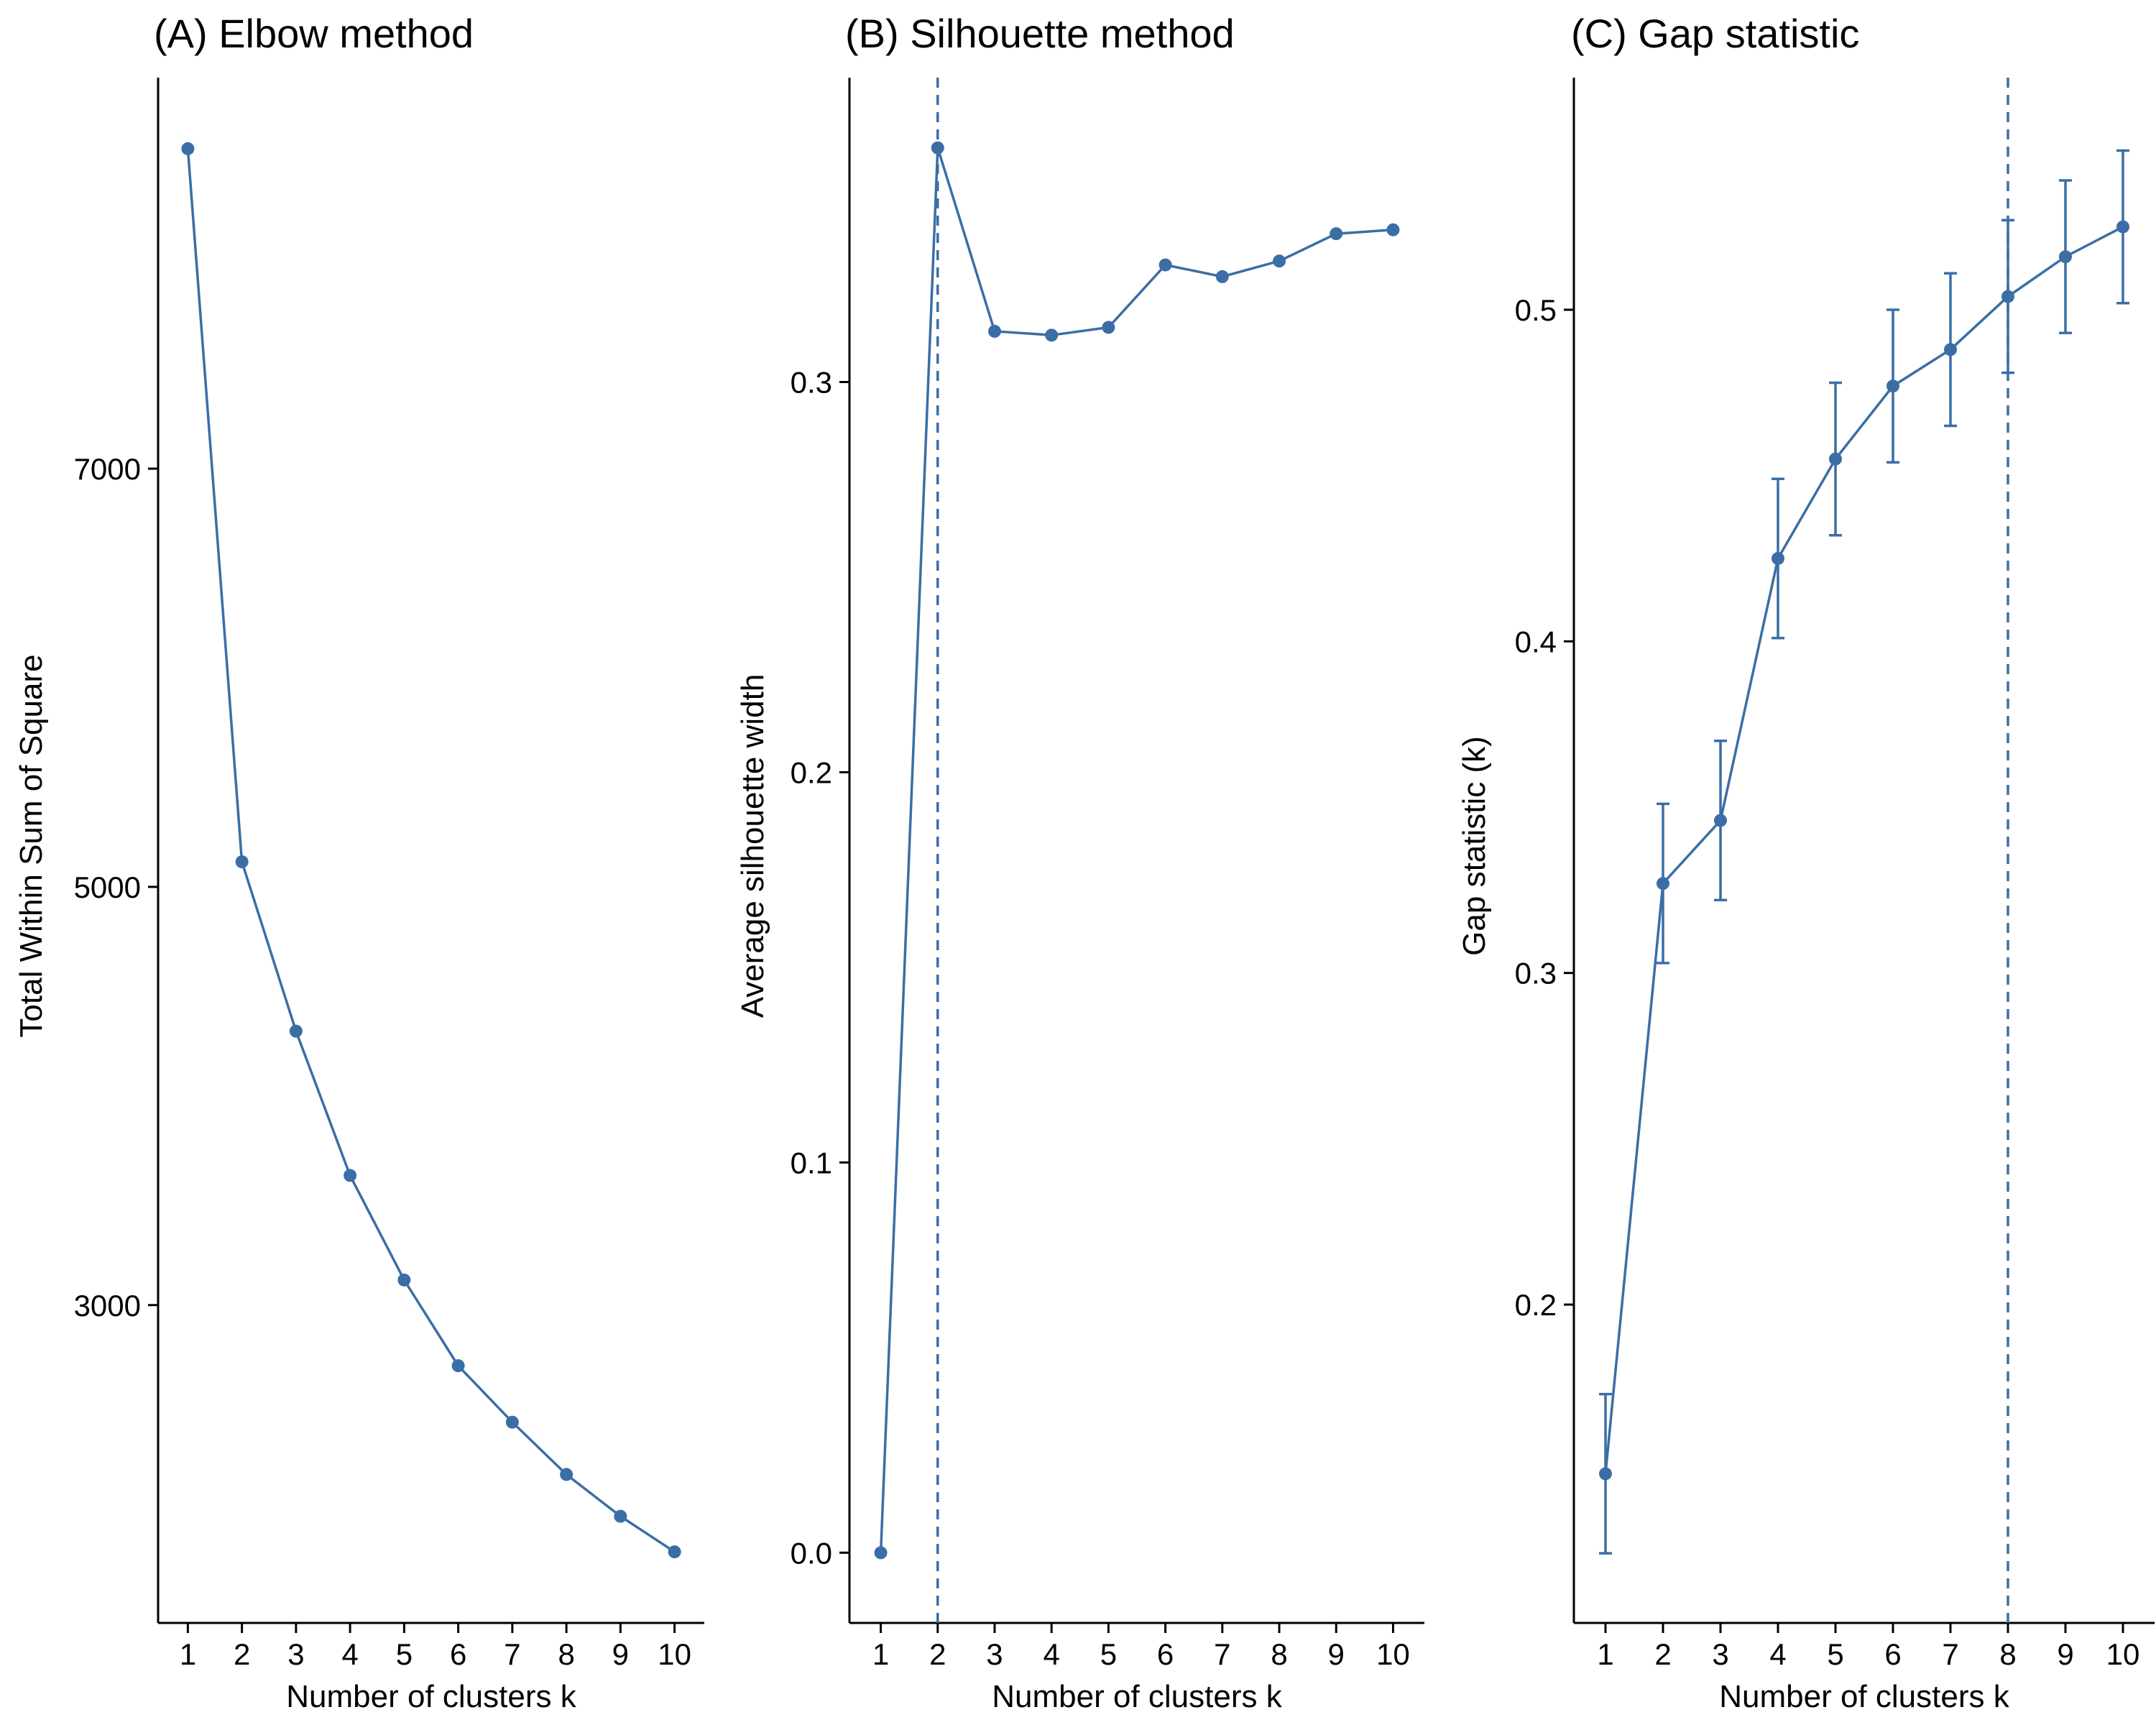 This screenshot has height=1725, width=2156. What do you see at coordinates (314, 33) in the screenshot?
I see `panel-a-title: (A) Elbow method` at bounding box center [314, 33].